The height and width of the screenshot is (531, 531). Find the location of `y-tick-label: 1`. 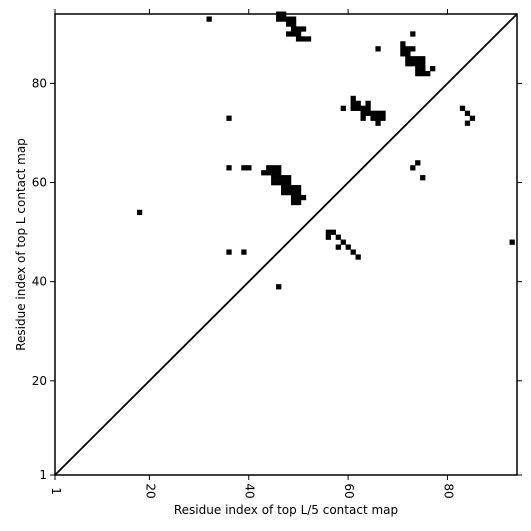

y-tick-label: 1 is located at coordinates (43, 475).